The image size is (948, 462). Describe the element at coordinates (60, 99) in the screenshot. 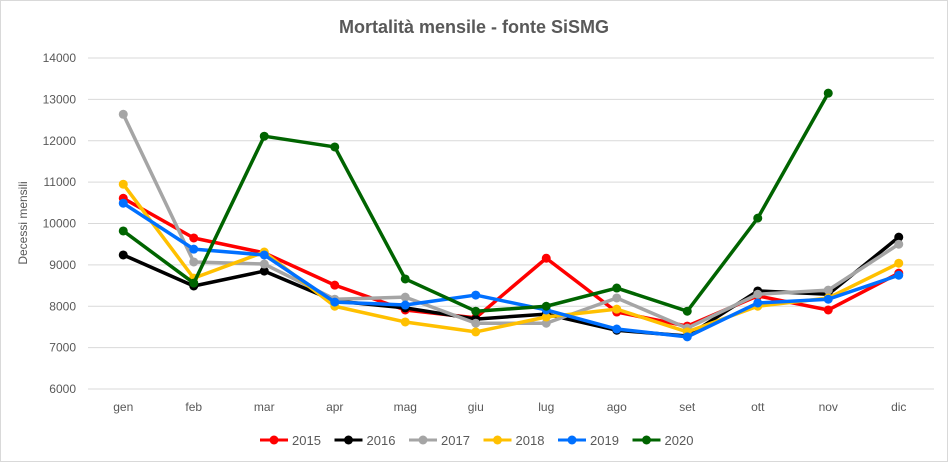

I see `y-tick-label: 13000` at that location.